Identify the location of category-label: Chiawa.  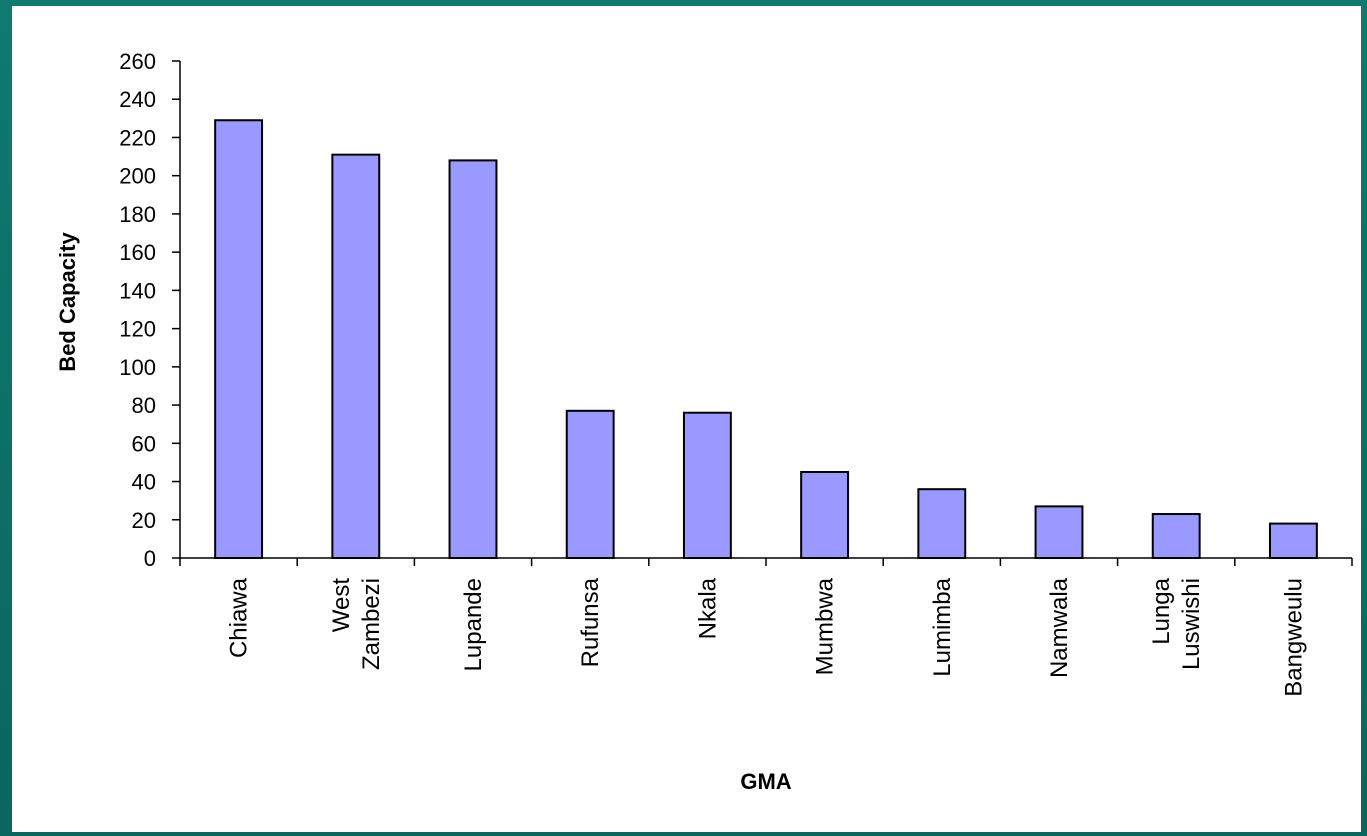
(239, 617).